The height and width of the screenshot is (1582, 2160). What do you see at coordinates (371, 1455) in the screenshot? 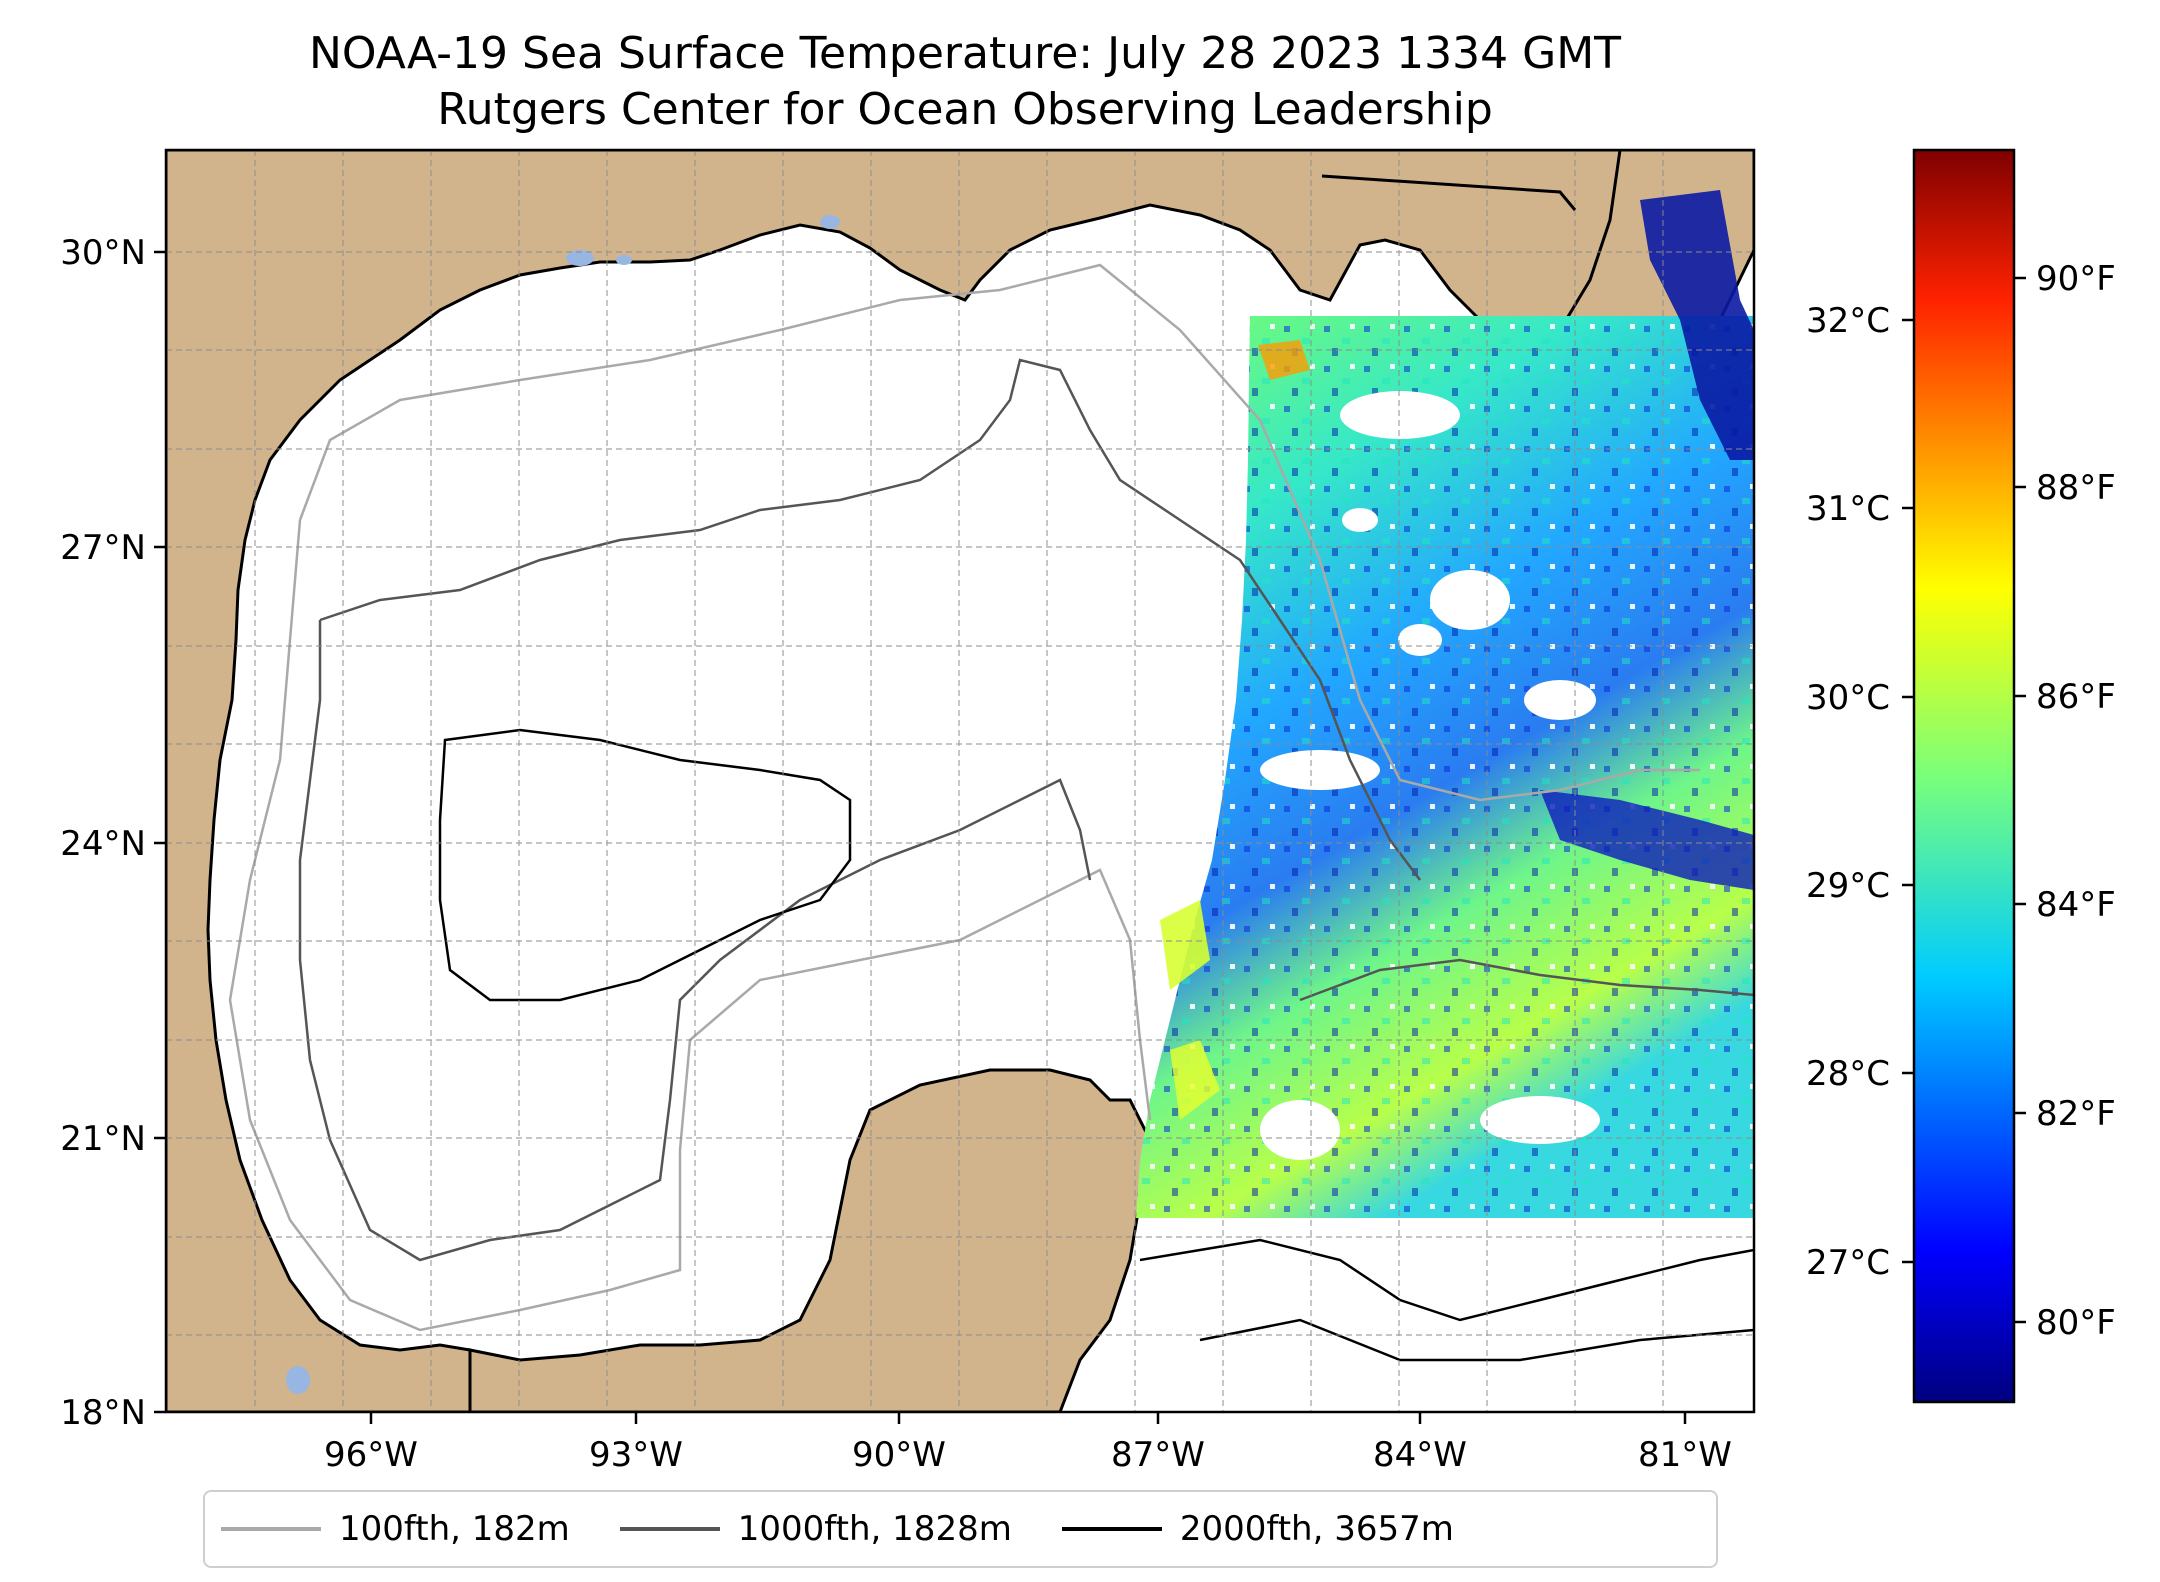
I see `lon-tick-96w: 96°W` at bounding box center [371, 1455].